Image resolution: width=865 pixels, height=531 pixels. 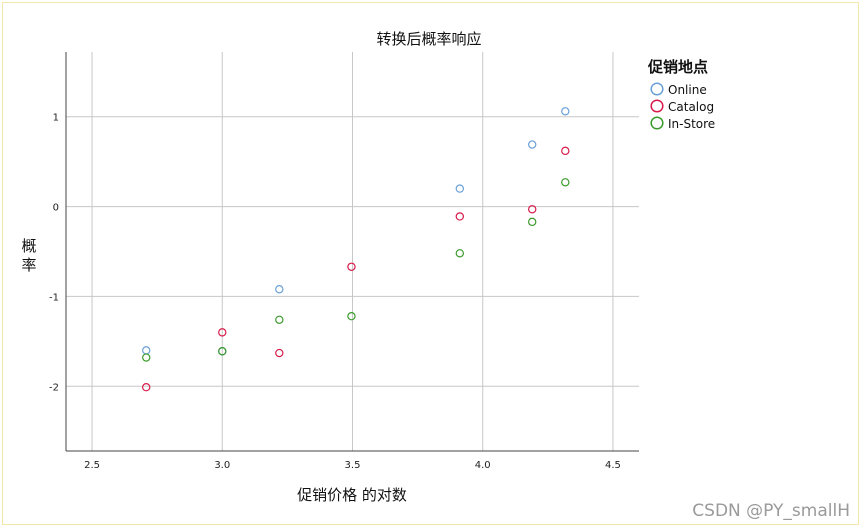 What do you see at coordinates (691, 124) in the screenshot?
I see `legend-label: In-Store` at bounding box center [691, 124].